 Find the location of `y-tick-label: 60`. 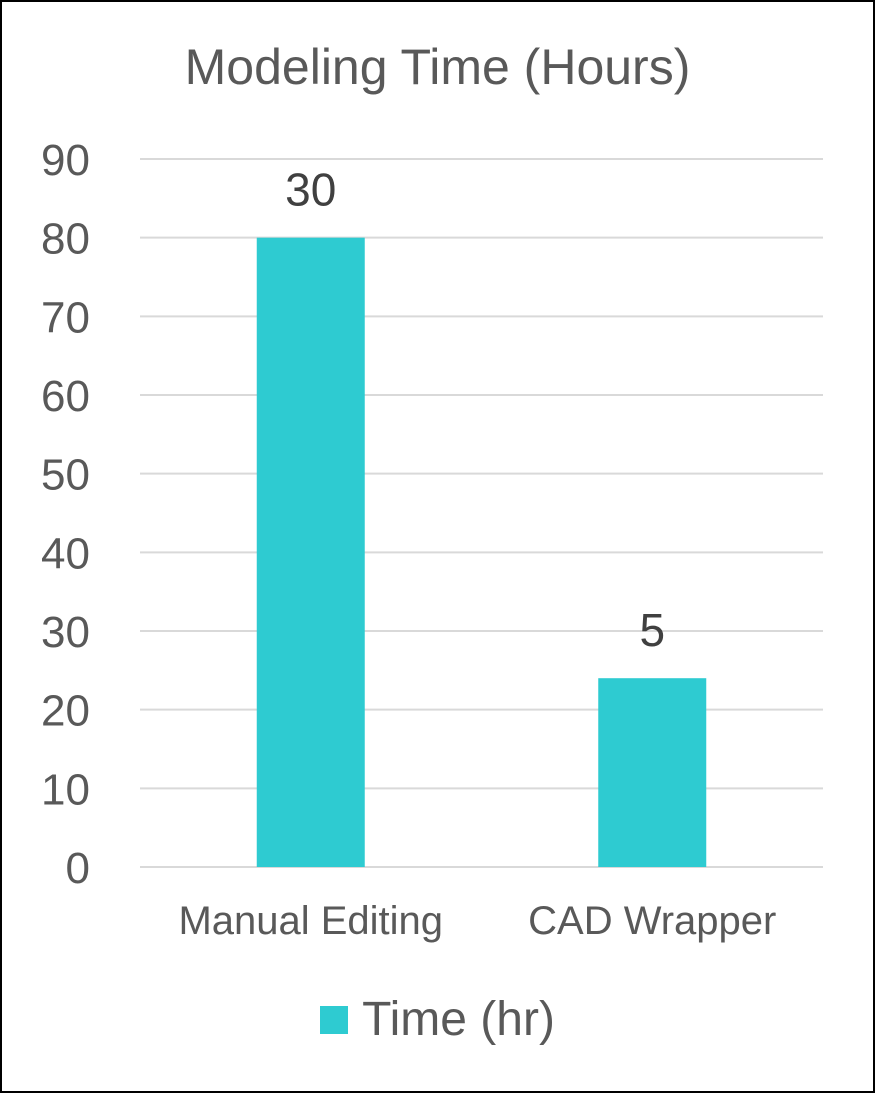

y-tick-label: 60 is located at coordinates (65, 396).